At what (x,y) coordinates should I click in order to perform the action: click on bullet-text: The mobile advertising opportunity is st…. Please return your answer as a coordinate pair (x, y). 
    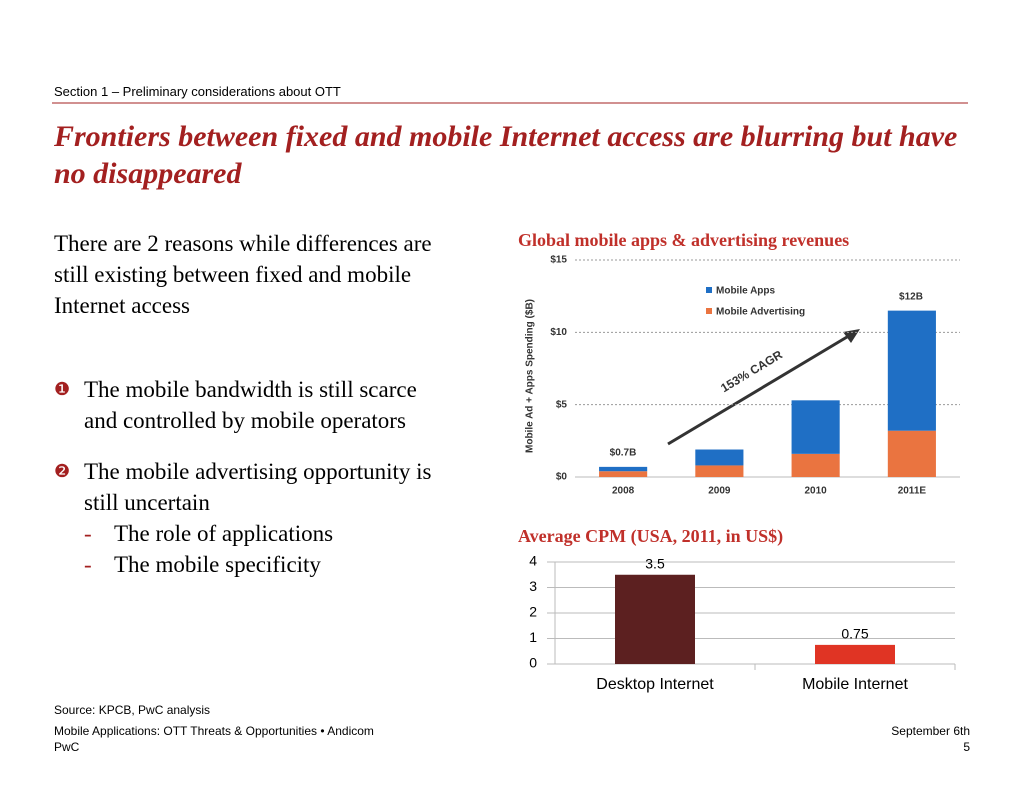
    Looking at the image, I should click on (258, 487).